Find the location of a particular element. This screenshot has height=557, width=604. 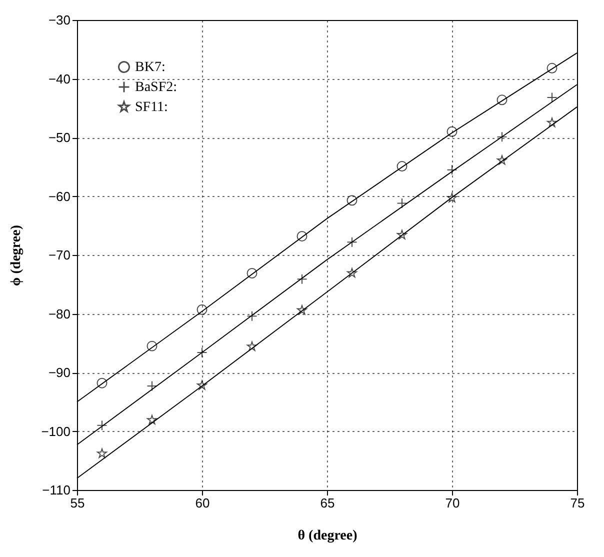

x-tick-label: 55 is located at coordinates (77, 503).